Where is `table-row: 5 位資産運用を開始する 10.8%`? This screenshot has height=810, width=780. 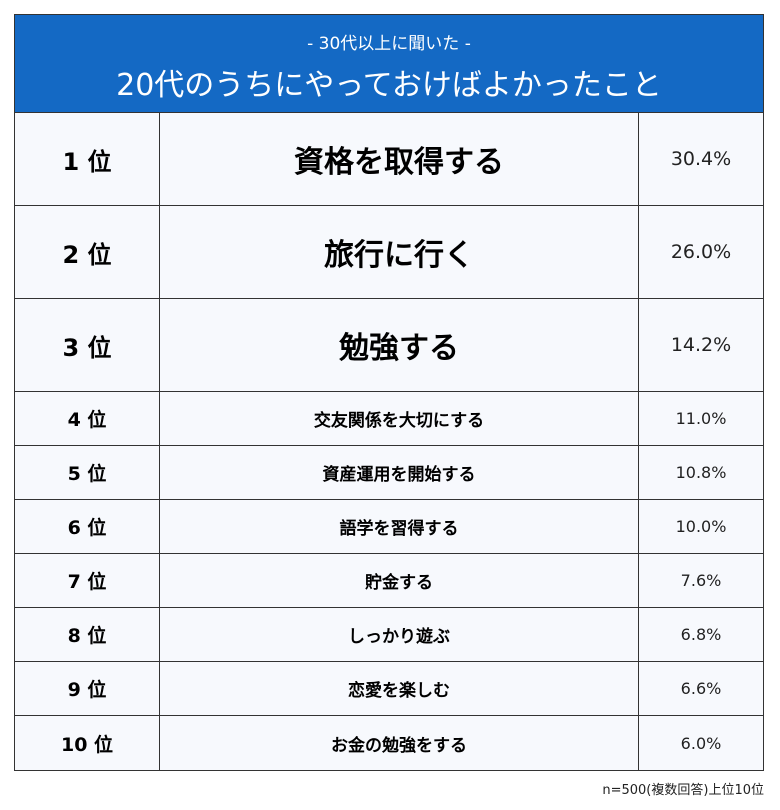
table-row: 5 位資産運用を開始する 10.8% is located at coordinates (389, 473).